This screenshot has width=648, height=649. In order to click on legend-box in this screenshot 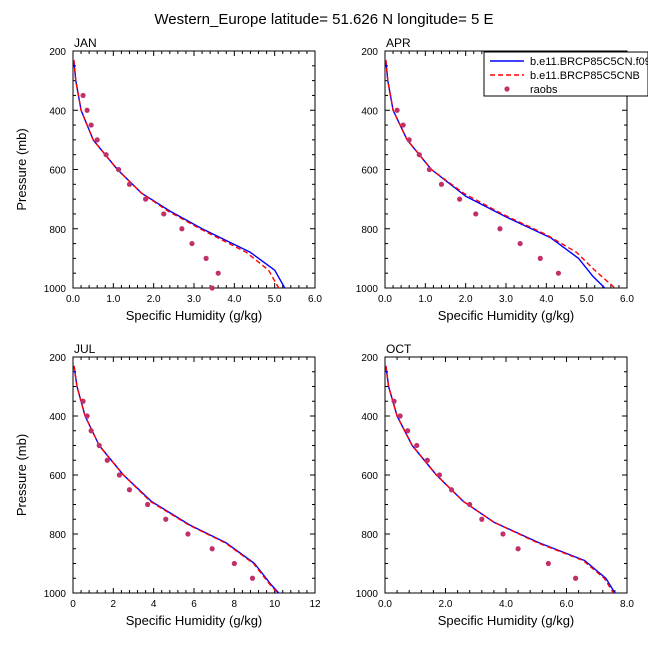, I will do `click(565, 74)`.